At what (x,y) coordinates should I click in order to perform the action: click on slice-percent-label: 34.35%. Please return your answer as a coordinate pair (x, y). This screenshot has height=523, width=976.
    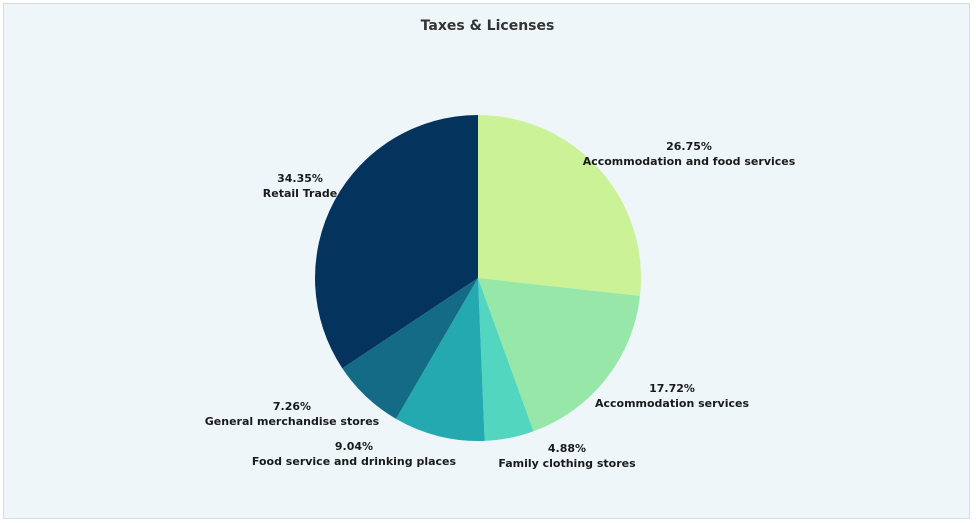
    Looking at the image, I should click on (300, 178).